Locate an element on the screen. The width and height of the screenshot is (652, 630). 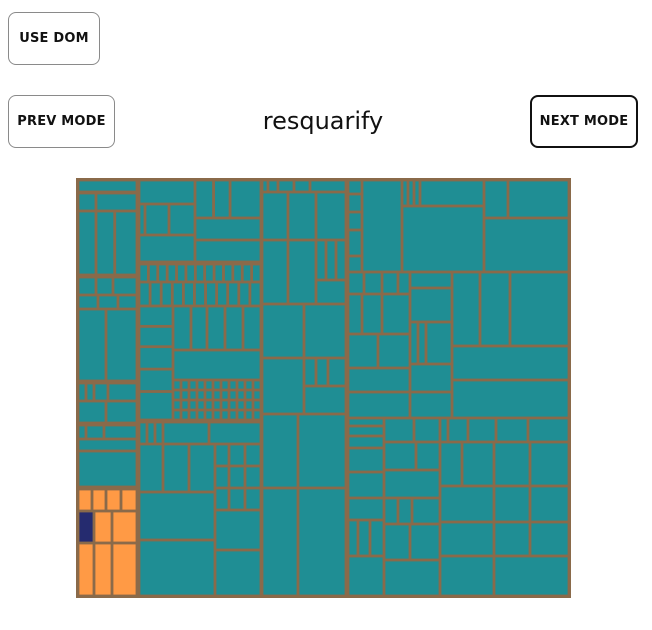
next-mode-button: NEXT MODE is located at coordinates (584, 121).